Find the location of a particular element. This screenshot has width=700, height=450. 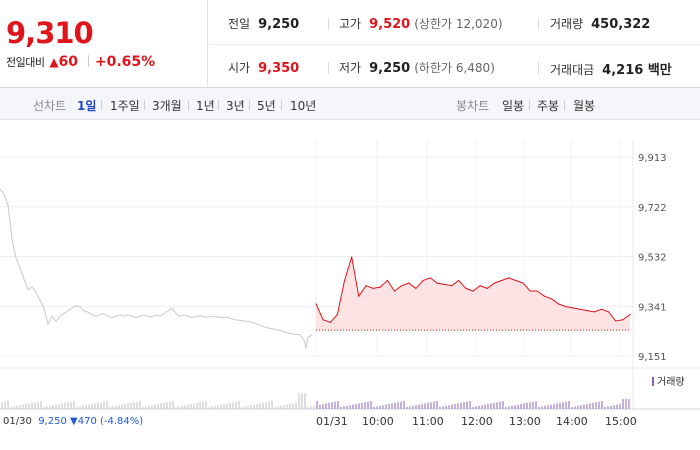

x-tick-label: 14:00 is located at coordinates (572, 421).